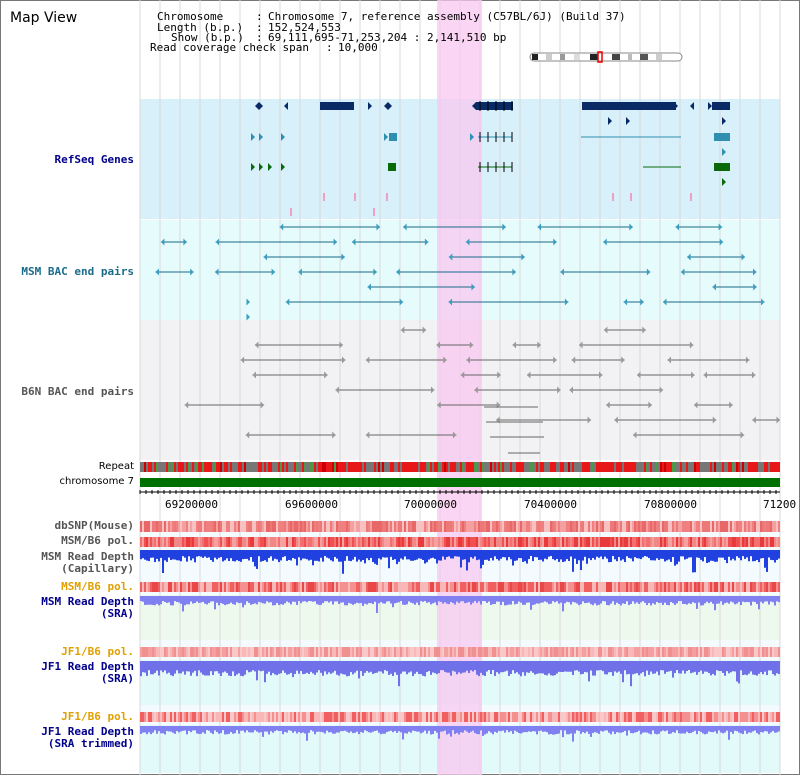  I want to click on track-label-msm-depth-cap: MSM Read Depth, so click(87, 556).